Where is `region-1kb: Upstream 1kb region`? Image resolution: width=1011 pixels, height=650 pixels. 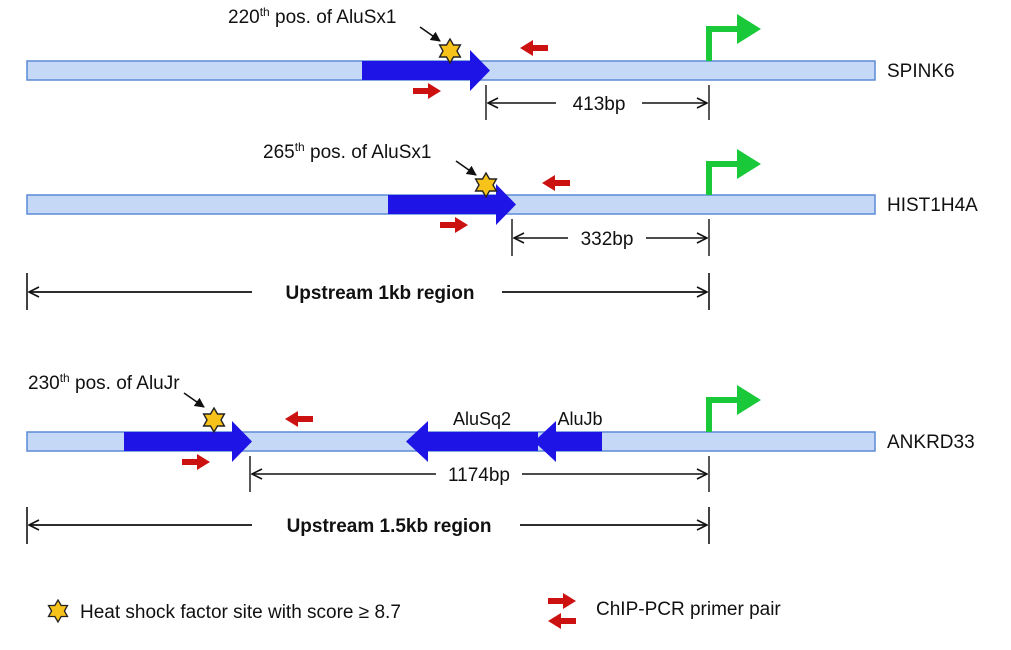
region-1kb: Upstream 1kb region is located at coordinates (368, 291).